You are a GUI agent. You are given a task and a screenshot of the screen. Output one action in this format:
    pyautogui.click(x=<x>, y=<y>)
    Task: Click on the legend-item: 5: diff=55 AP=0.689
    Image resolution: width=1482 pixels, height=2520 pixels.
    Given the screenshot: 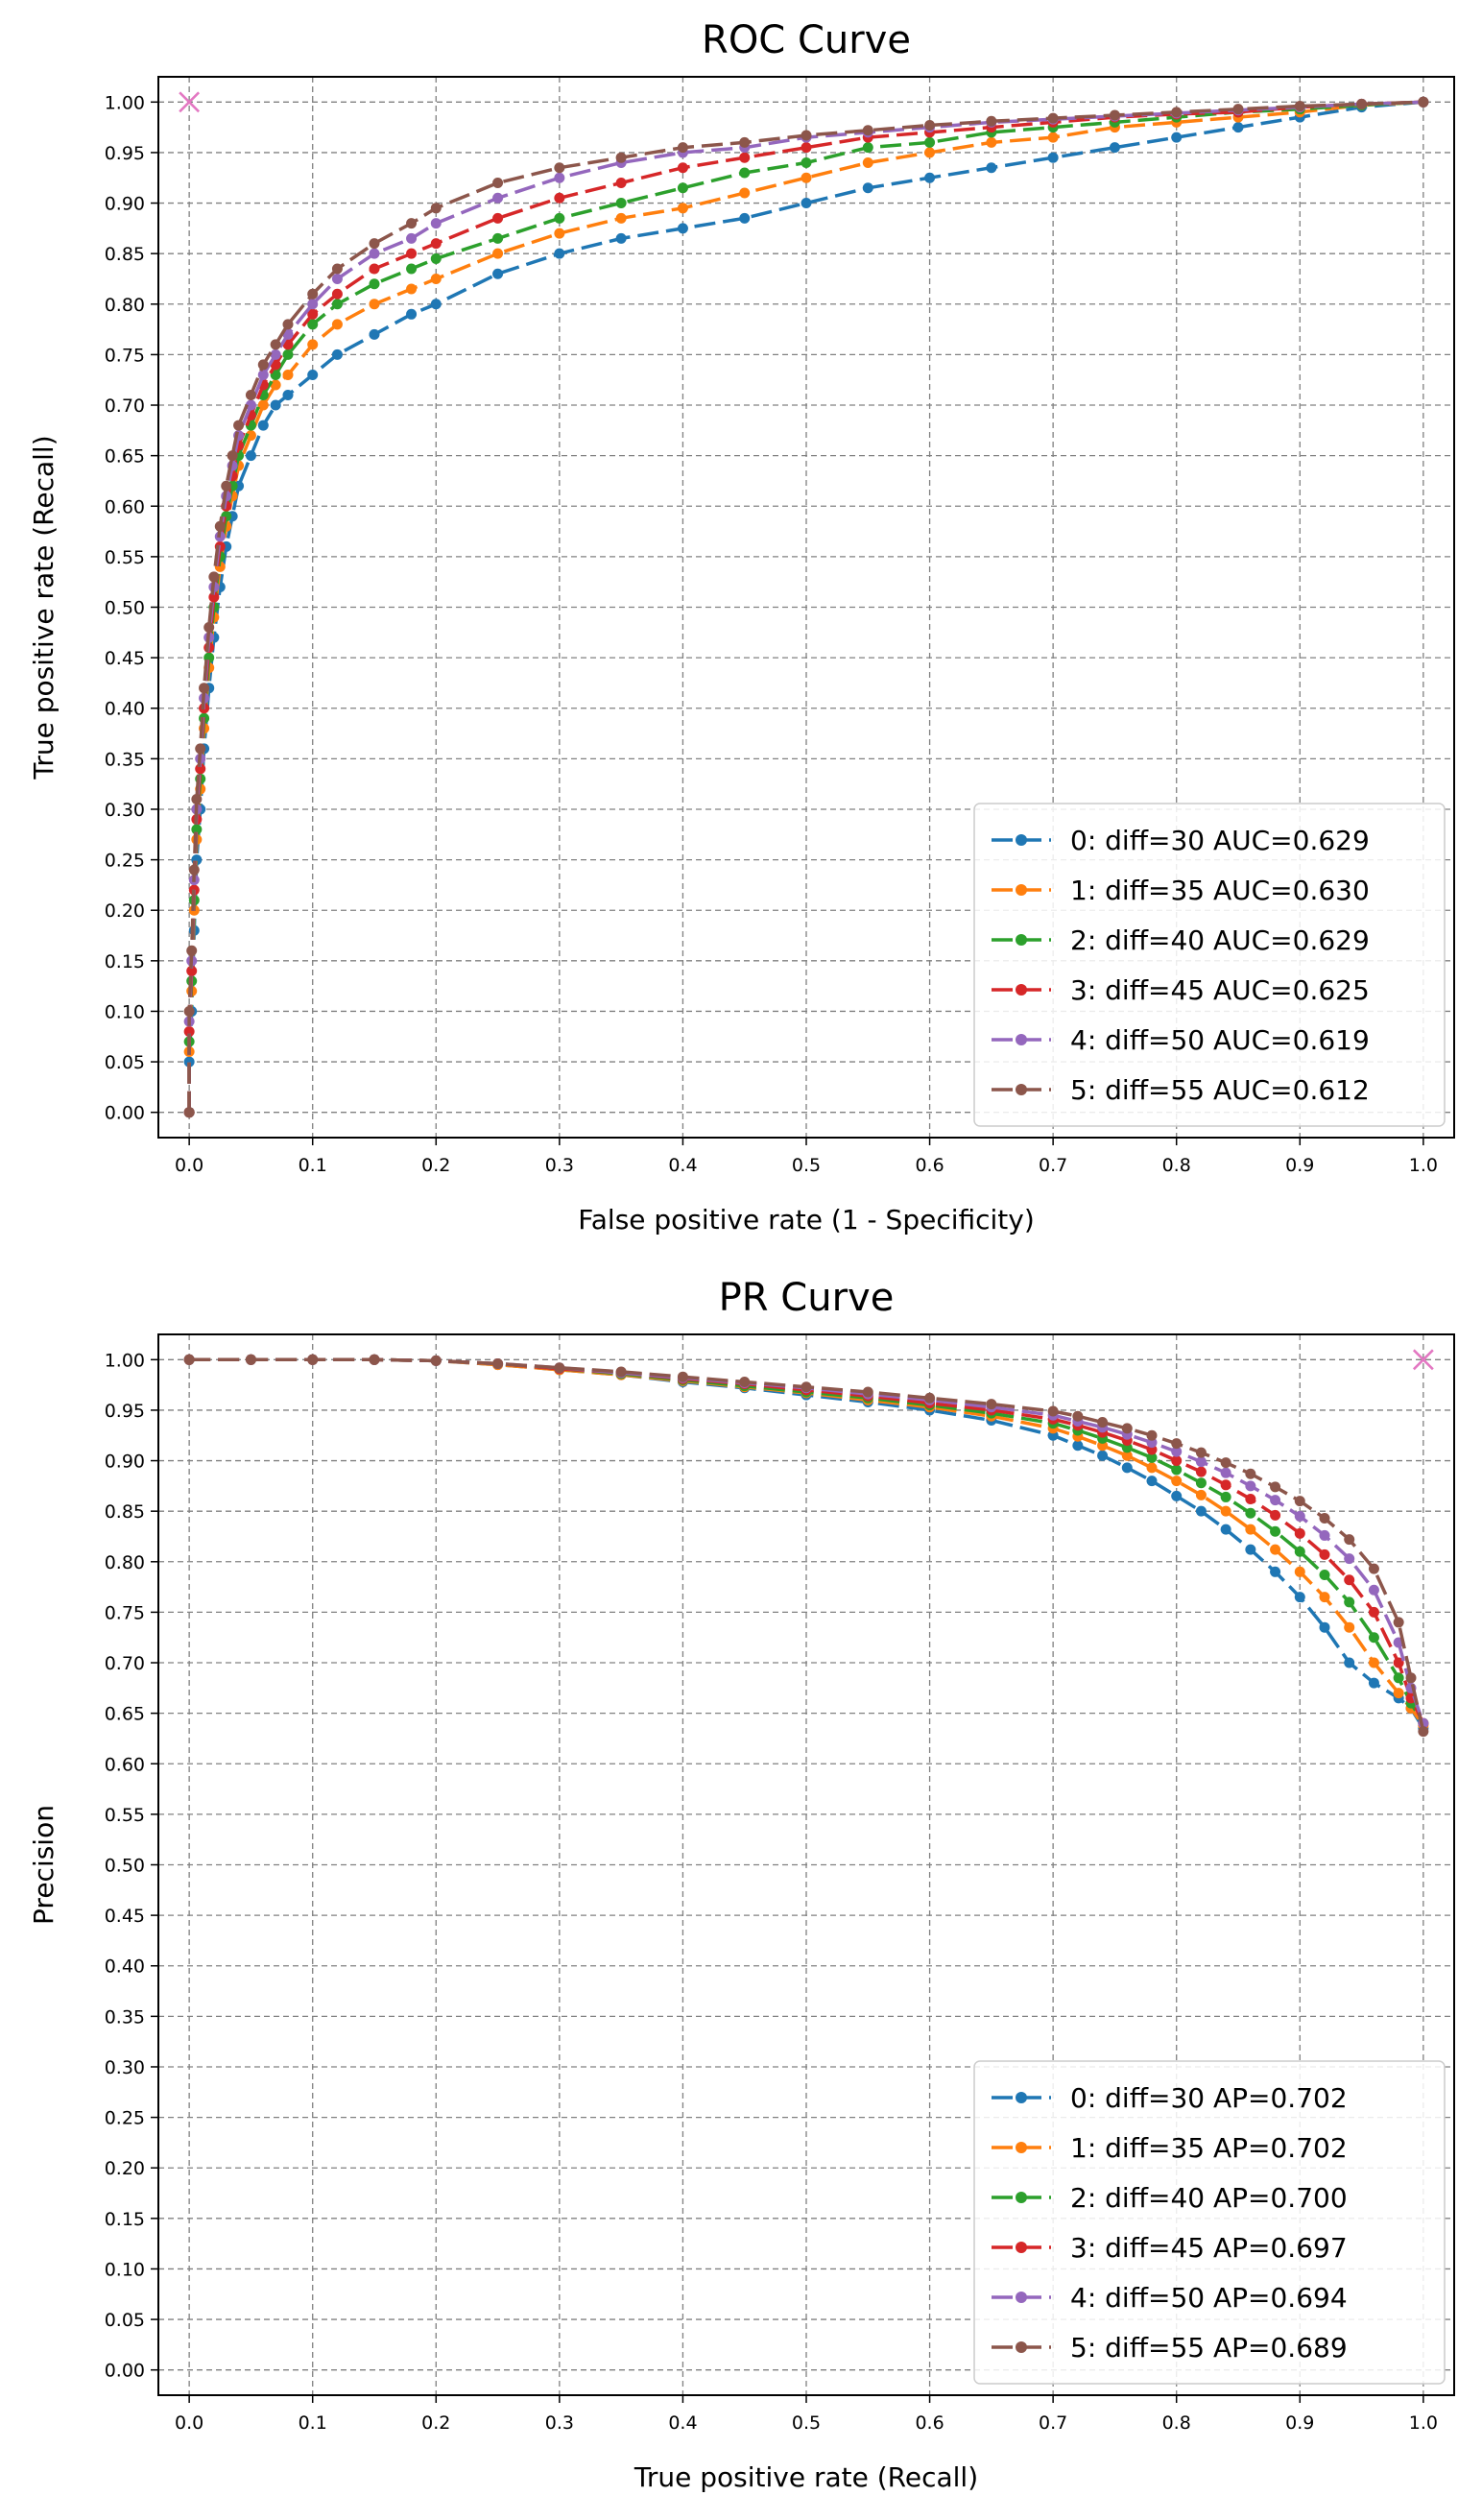 What is the action you would take?
    pyautogui.click(x=1170, y=2348)
    